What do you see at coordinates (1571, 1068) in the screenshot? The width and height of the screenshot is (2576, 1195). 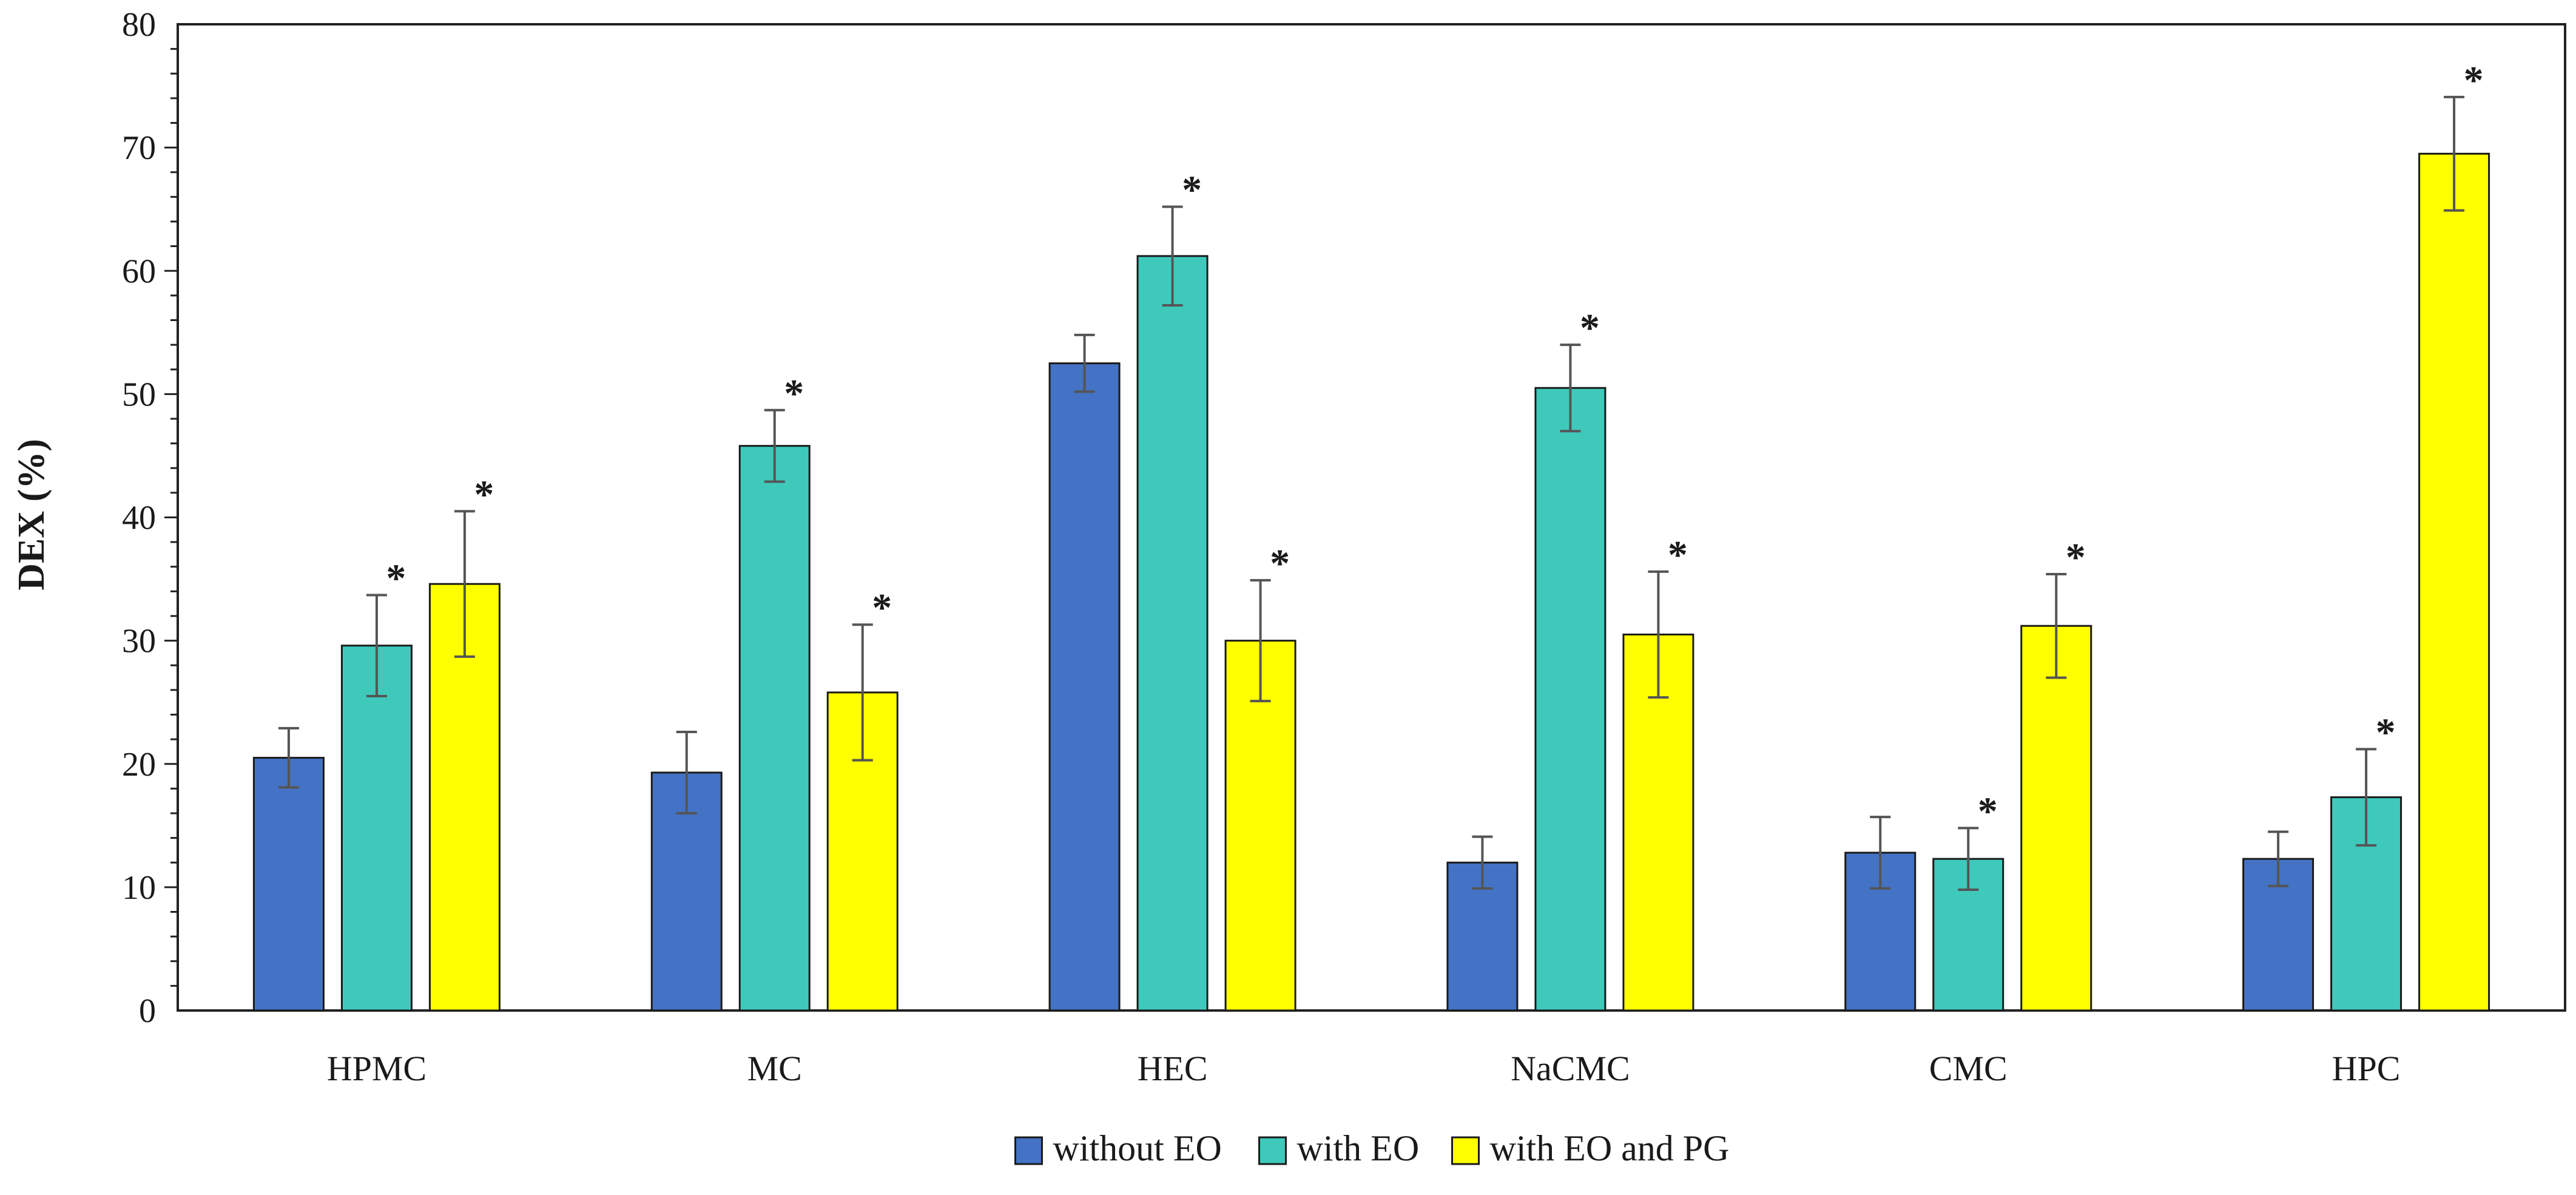 I see `x-tick-label: NaCMC` at bounding box center [1571, 1068].